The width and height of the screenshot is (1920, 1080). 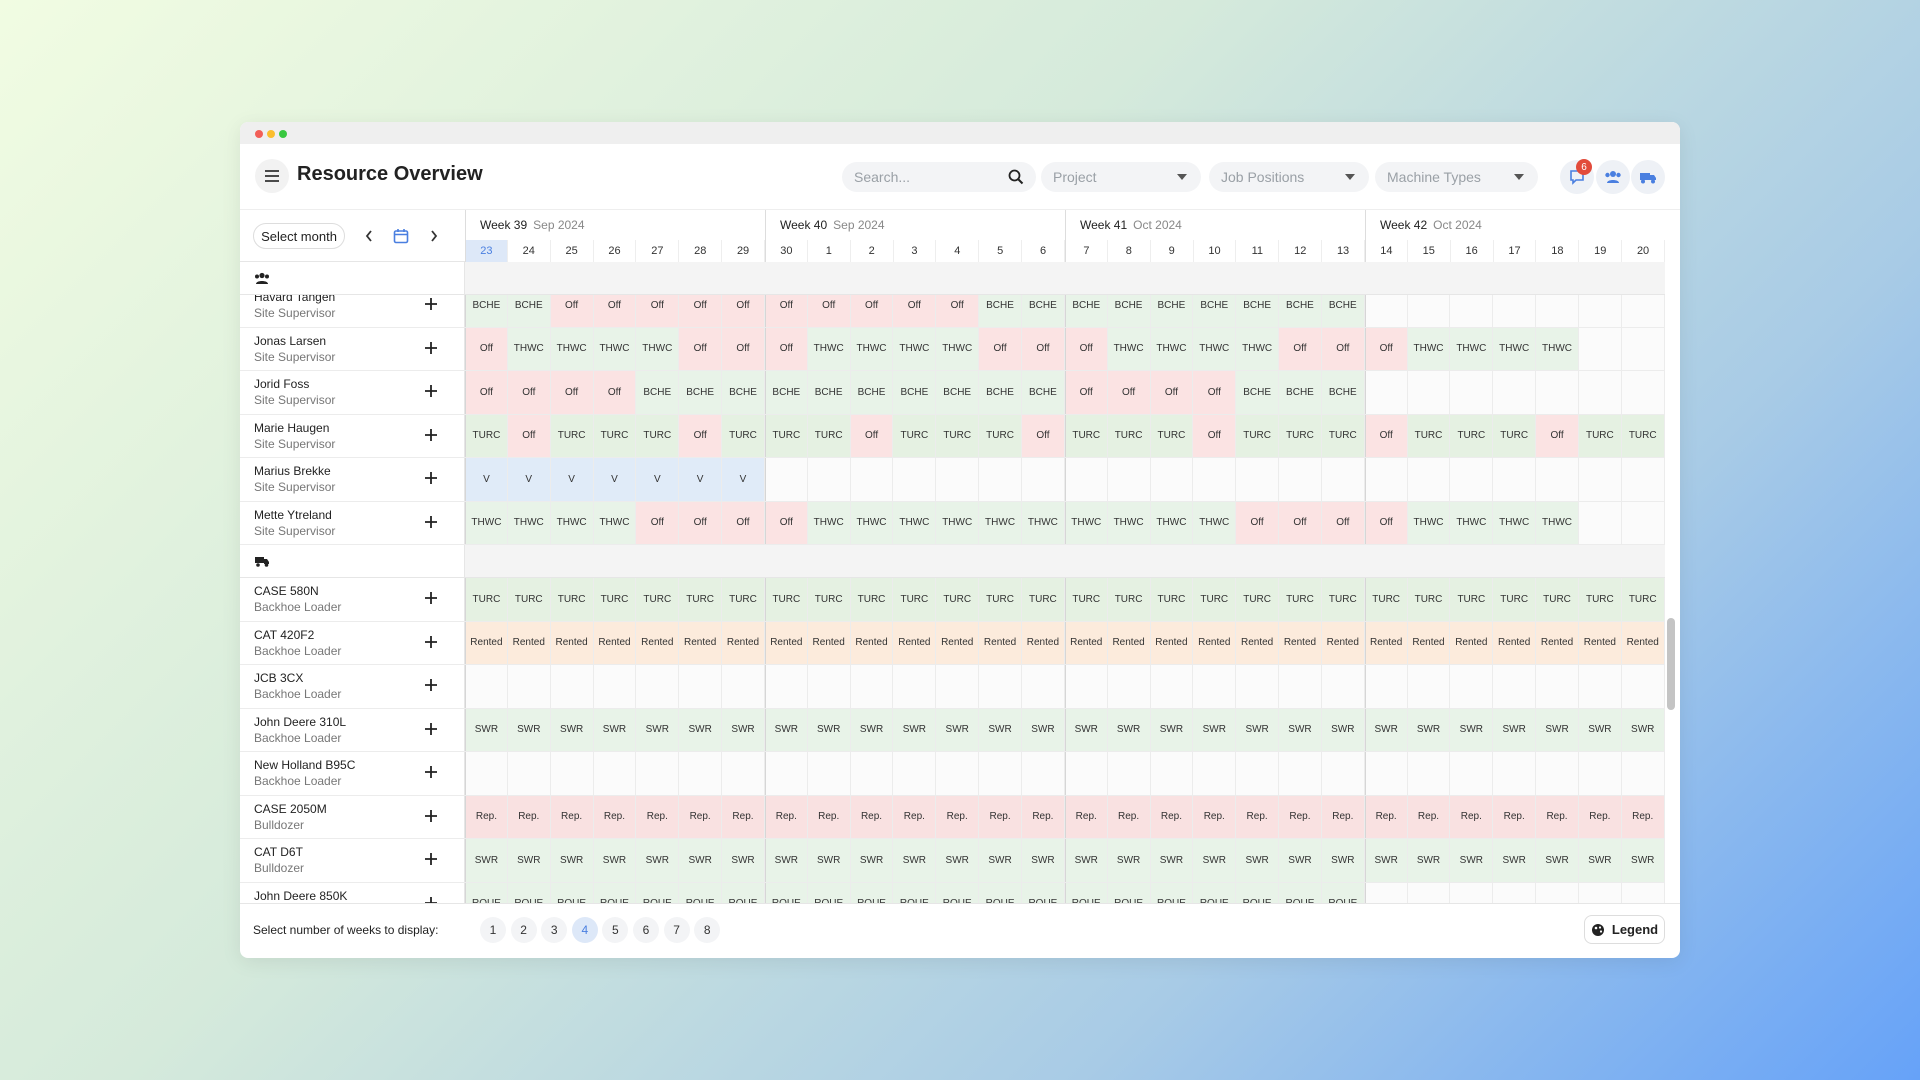 I want to click on weeks-option-button: 5, so click(x=615, y=930).